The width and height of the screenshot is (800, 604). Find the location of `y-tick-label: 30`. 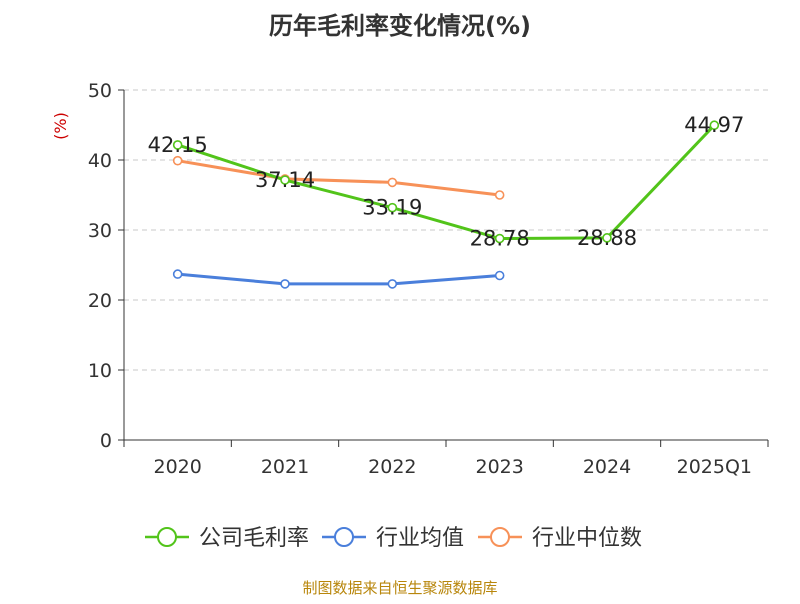

y-tick-label: 30 is located at coordinates (100, 231).